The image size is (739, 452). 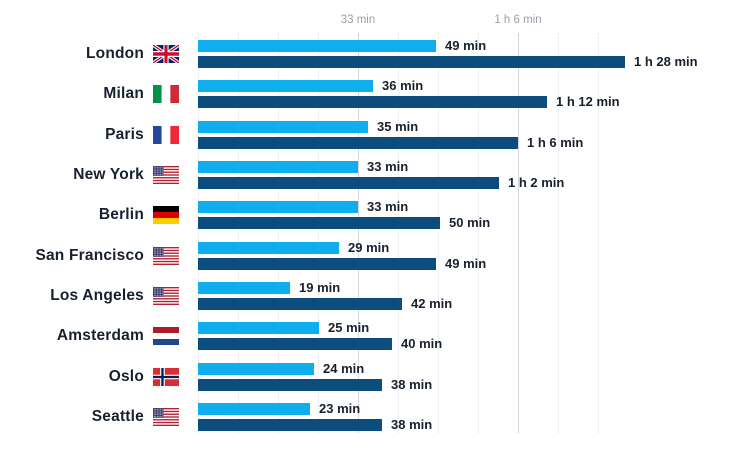 What do you see at coordinates (97, 295) in the screenshot?
I see `city-label: Los Angeles` at bounding box center [97, 295].